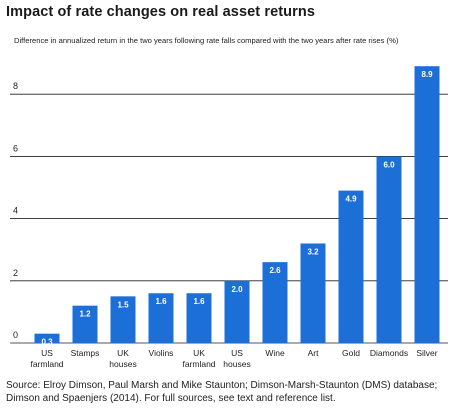  Describe the element at coordinates (15, 86) in the screenshot. I see `y-tick-label: 8` at that location.